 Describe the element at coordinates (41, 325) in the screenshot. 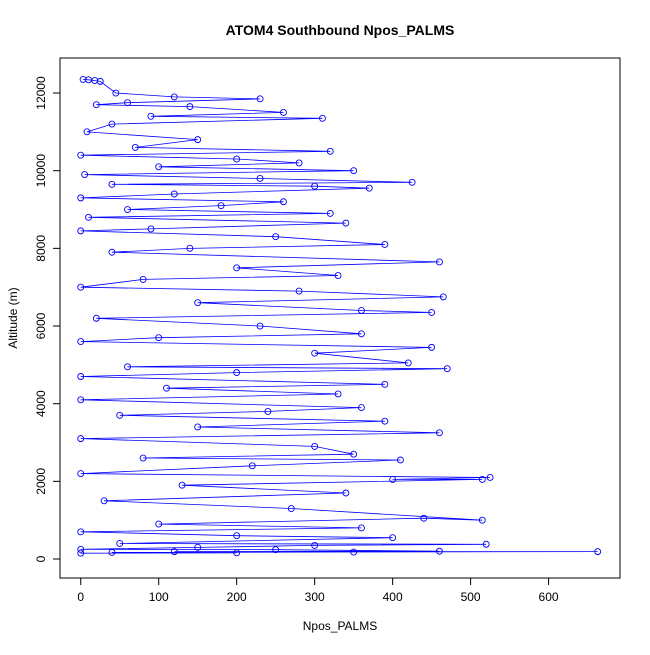

I see `y-tick-label: 6000` at that location.